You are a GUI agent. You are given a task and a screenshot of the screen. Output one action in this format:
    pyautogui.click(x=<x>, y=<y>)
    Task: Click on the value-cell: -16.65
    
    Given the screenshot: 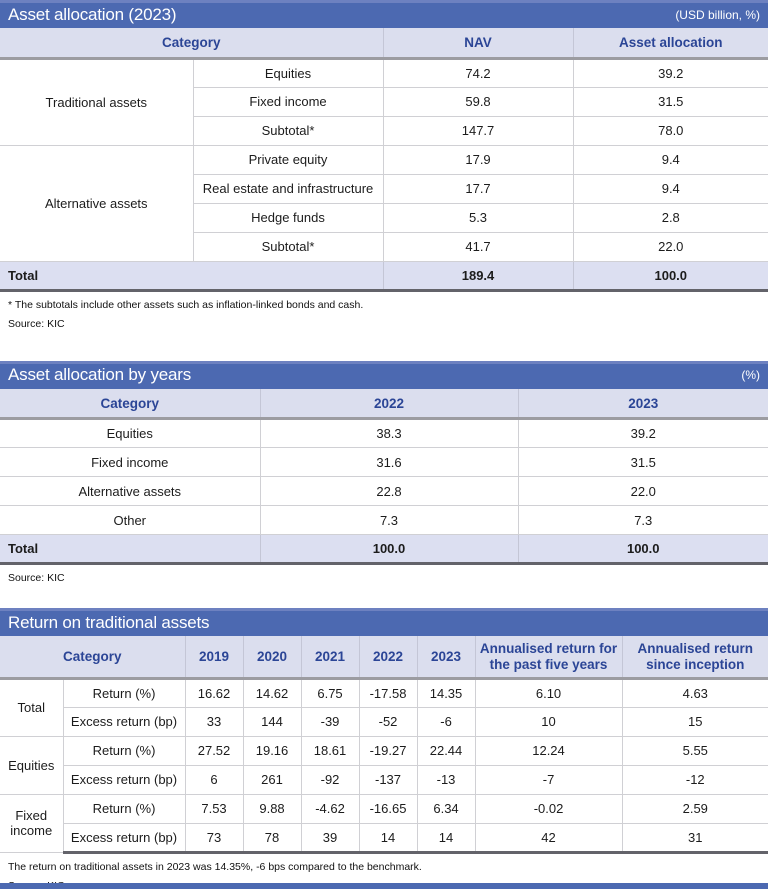 What is the action you would take?
    pyautogui.click(x=388, y=808)
    